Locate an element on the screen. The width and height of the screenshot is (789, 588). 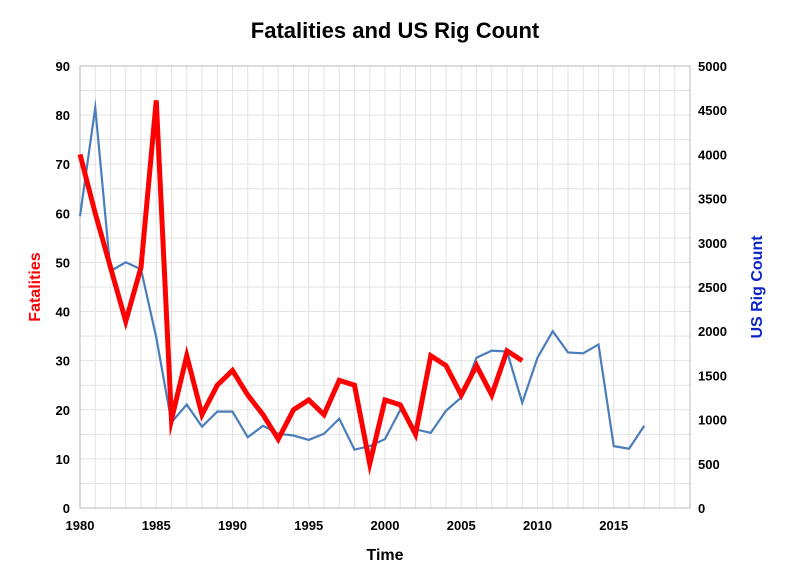
x-tick-label: 1995 is located at coordinates (308, 525).